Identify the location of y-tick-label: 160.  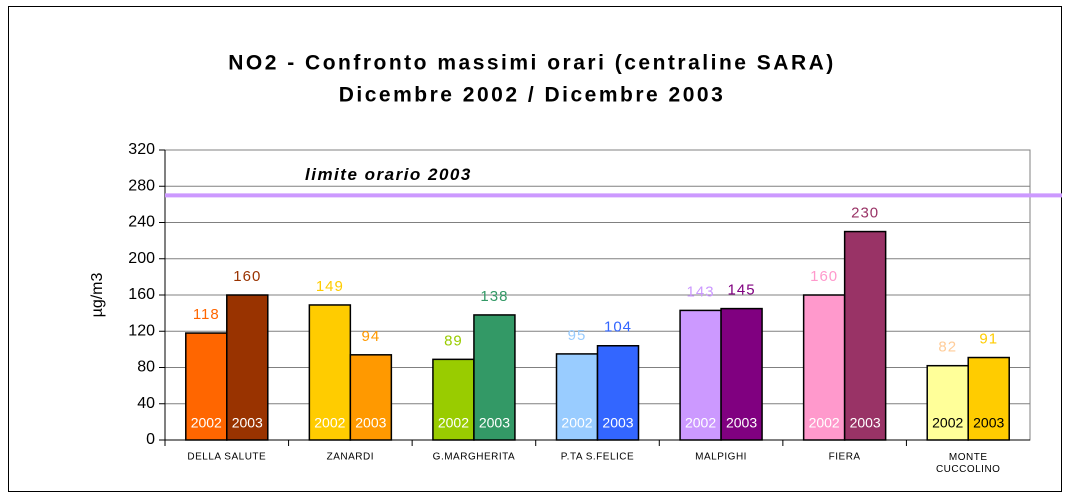
(141, 294).